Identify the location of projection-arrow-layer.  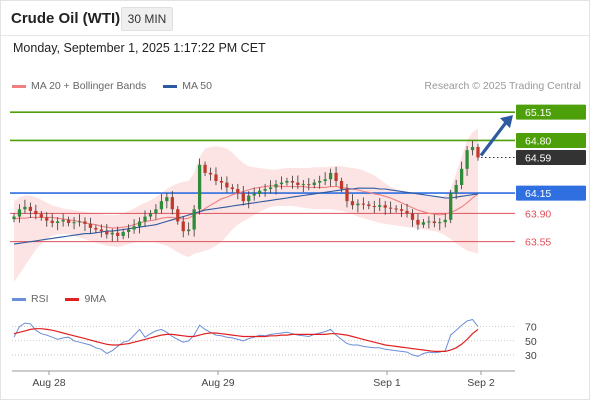
(496, 136).